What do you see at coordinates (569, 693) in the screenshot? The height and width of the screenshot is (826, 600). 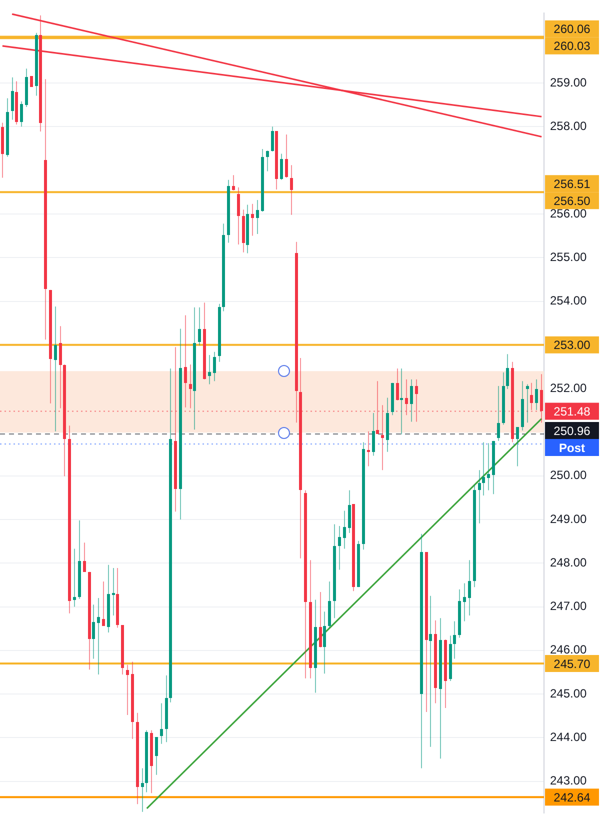 I see `y-tick-label: 245.00` at bounding box center [569, 693].